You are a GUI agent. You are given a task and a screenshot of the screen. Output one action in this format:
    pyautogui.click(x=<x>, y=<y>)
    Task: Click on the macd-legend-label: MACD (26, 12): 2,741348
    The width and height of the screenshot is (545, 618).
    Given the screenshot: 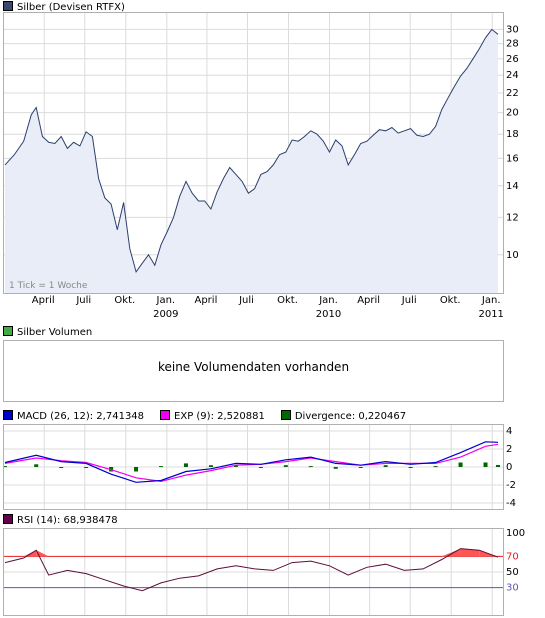 What is the action you would take?
    pyautogui.click(x=81, y=416)
    